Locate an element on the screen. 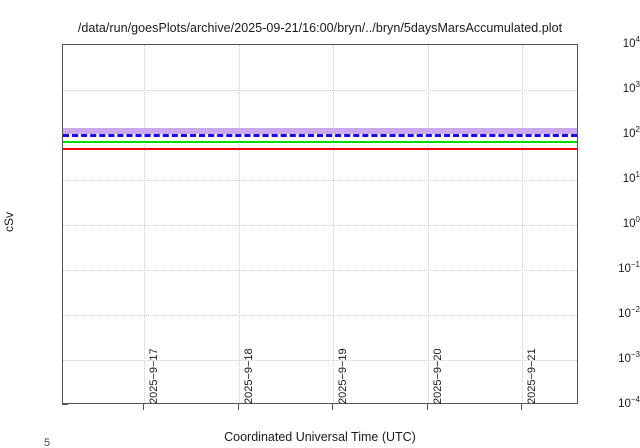 The image size is (640, 448). y-tick-label: 10⁰ is located at coordinates (631, 222).